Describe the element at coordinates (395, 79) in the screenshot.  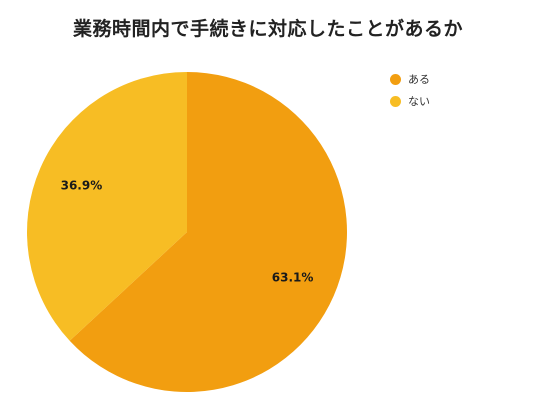
I see `legend-swatch-aru` at that location.